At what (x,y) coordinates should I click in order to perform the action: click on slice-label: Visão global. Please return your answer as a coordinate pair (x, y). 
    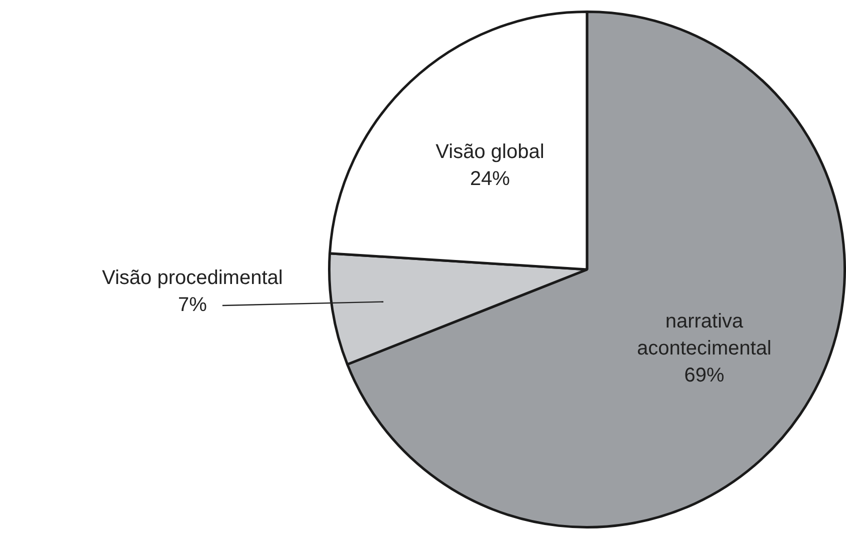
    Looking at the image, I should click on (490, 152).